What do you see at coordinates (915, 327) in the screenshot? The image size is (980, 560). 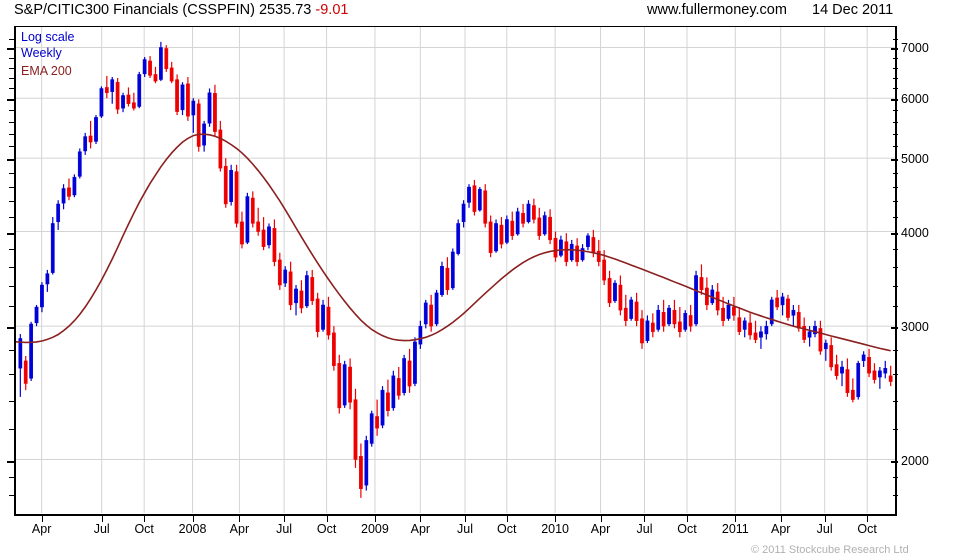 I see `y-axis-tick-label: 3000` at bounding box center [915, 327].